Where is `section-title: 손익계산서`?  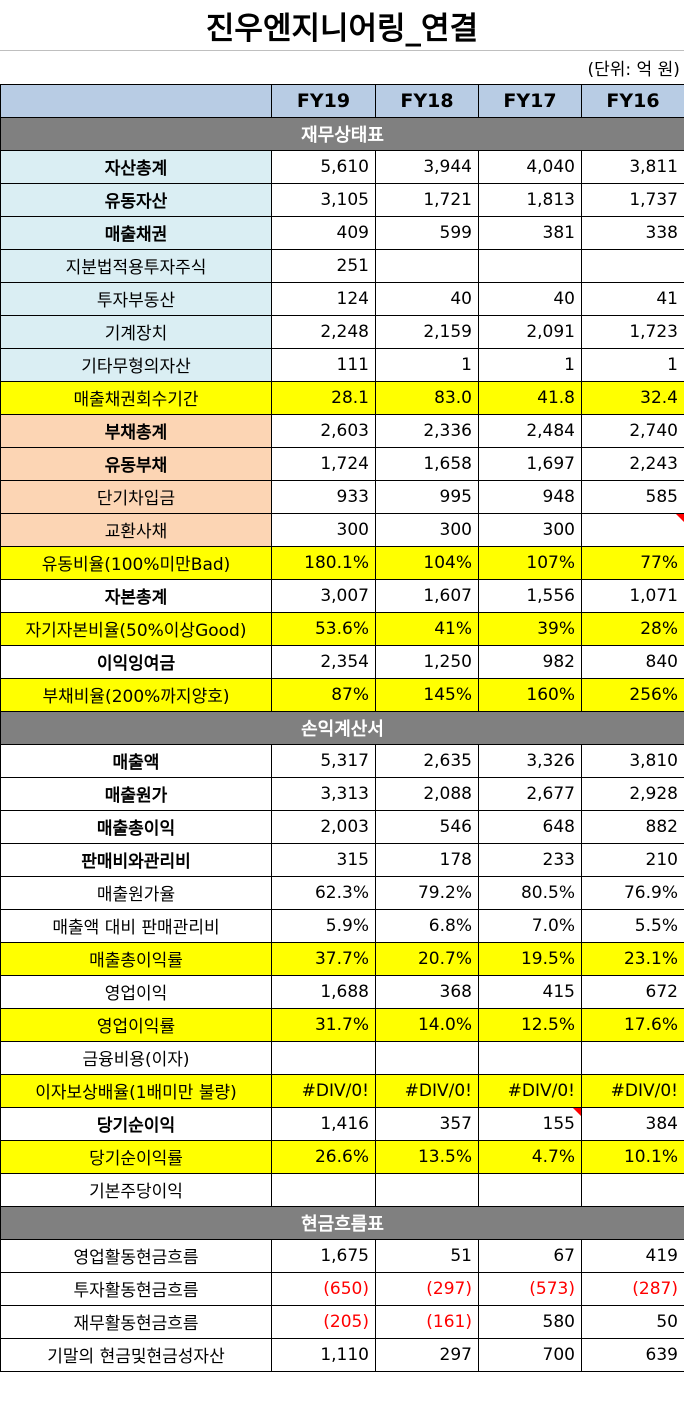 section-title: 손익계산서 is located at coordinates (342, 727).